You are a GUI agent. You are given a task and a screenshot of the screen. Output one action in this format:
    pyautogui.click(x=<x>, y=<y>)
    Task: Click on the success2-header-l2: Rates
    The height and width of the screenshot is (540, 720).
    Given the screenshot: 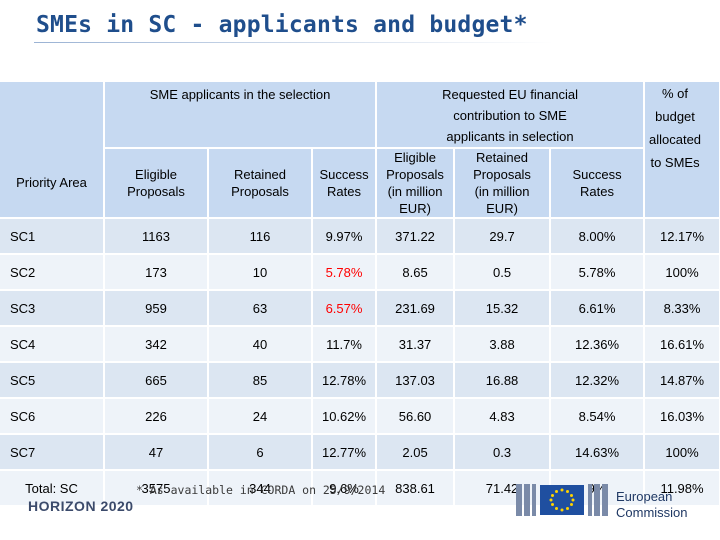 What is the action you would take?
    pyautogui.click(x=597, y=191)
    